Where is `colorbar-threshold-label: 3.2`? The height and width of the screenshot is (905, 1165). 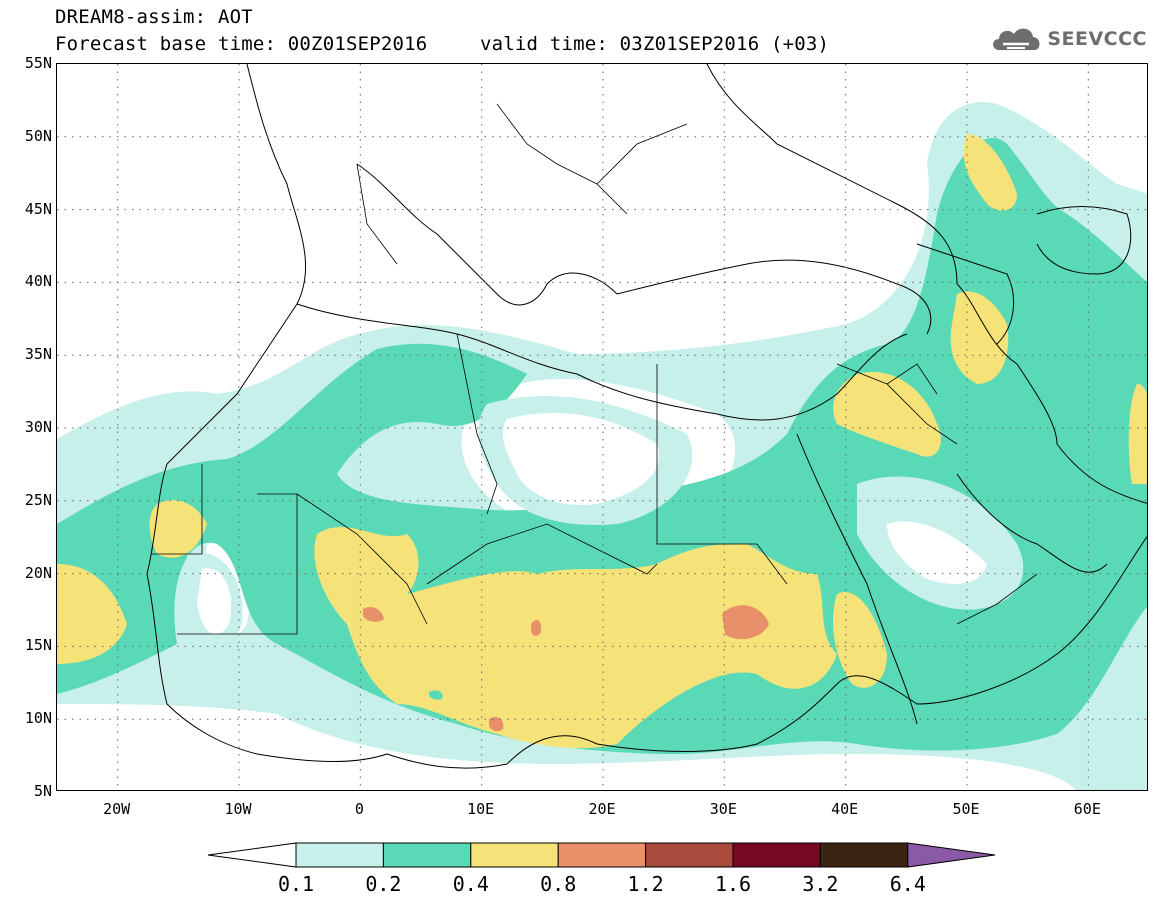 colorbar-threshold-label: 3.2 is located at coordinates (820, 884).